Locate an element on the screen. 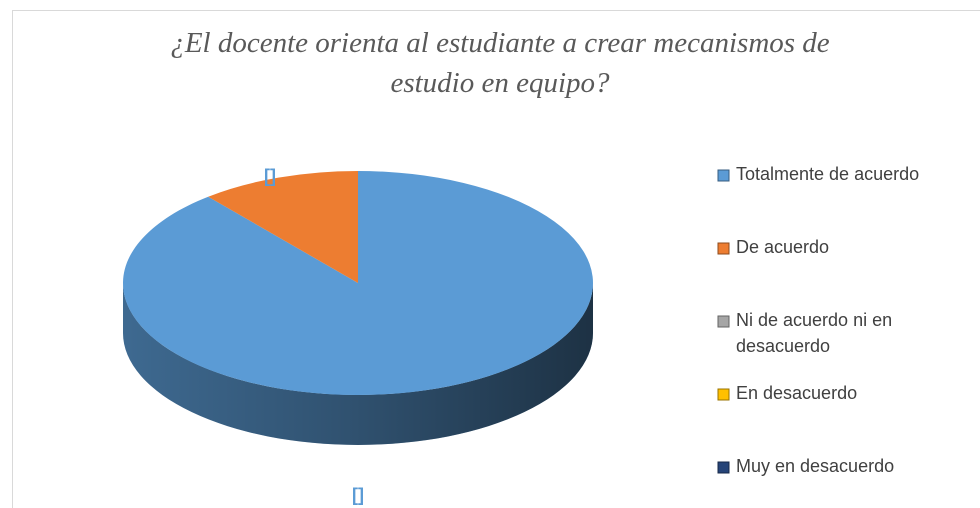 This screenshot has width=980, height=508. text-line: Totalmente de acuerdo is located at coordinates (827, 174).